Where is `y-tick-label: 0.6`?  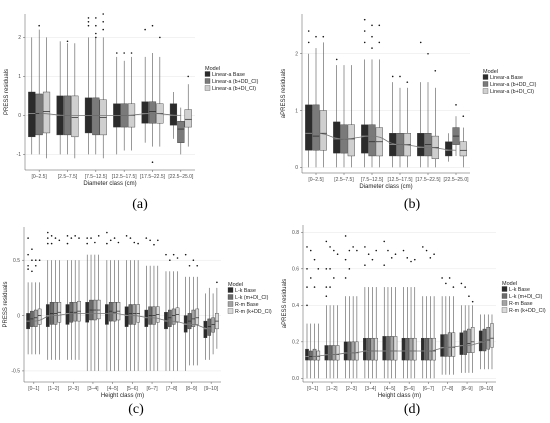 y-tick-label: 0.6 is located at coordinates (295, 270).